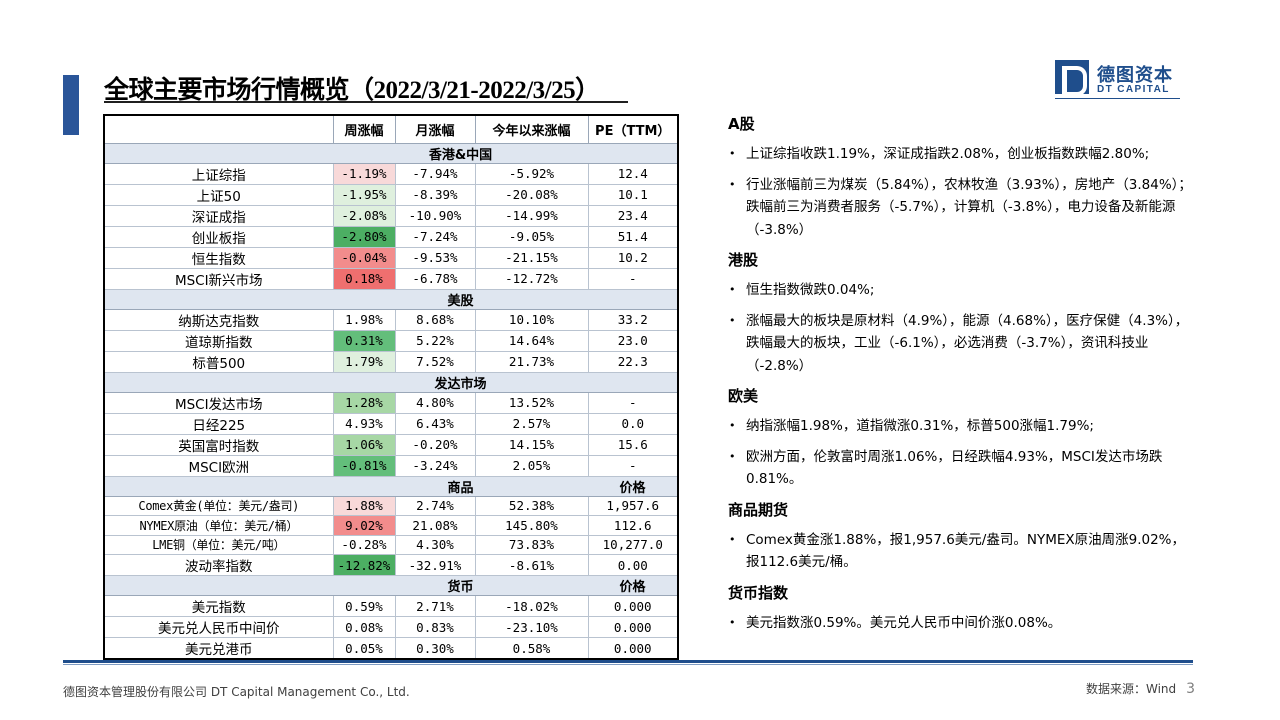 The image size is (1280, 720). I want to click on week-change: -1.19%, so click(364, 173).